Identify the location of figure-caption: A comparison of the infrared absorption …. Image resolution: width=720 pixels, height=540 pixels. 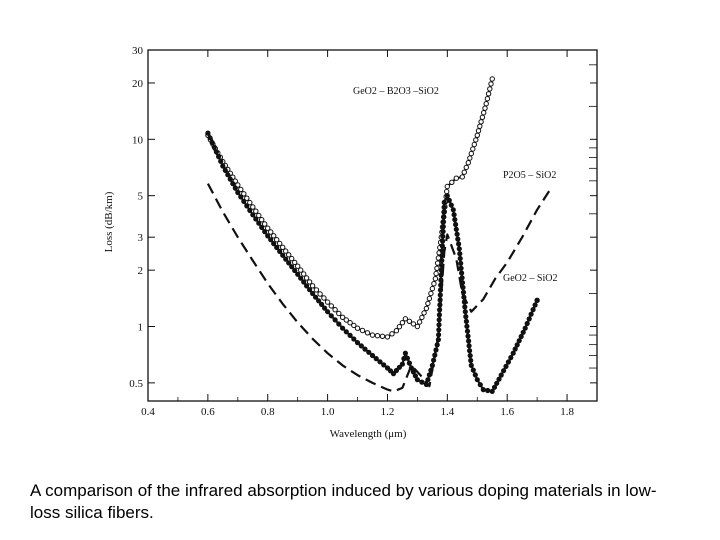
(343, 501).